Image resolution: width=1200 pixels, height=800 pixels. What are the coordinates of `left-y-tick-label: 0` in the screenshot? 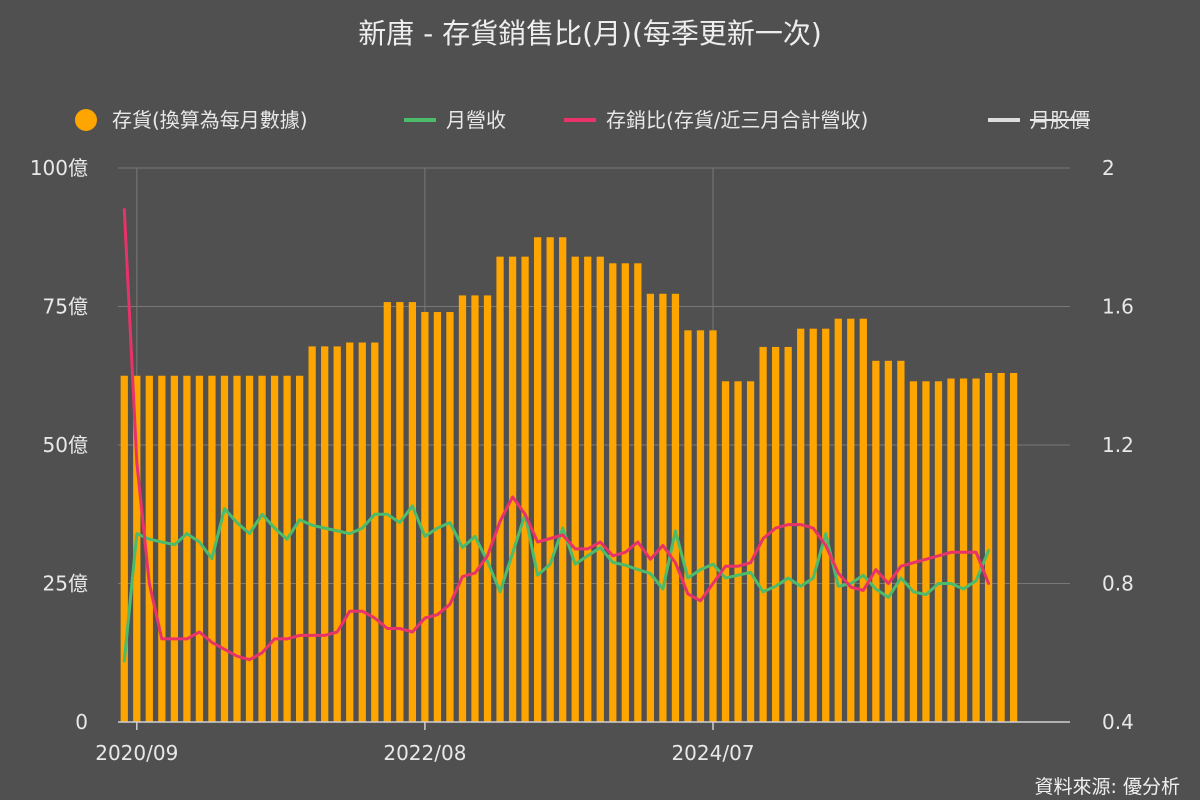 It's located at (81, 722).